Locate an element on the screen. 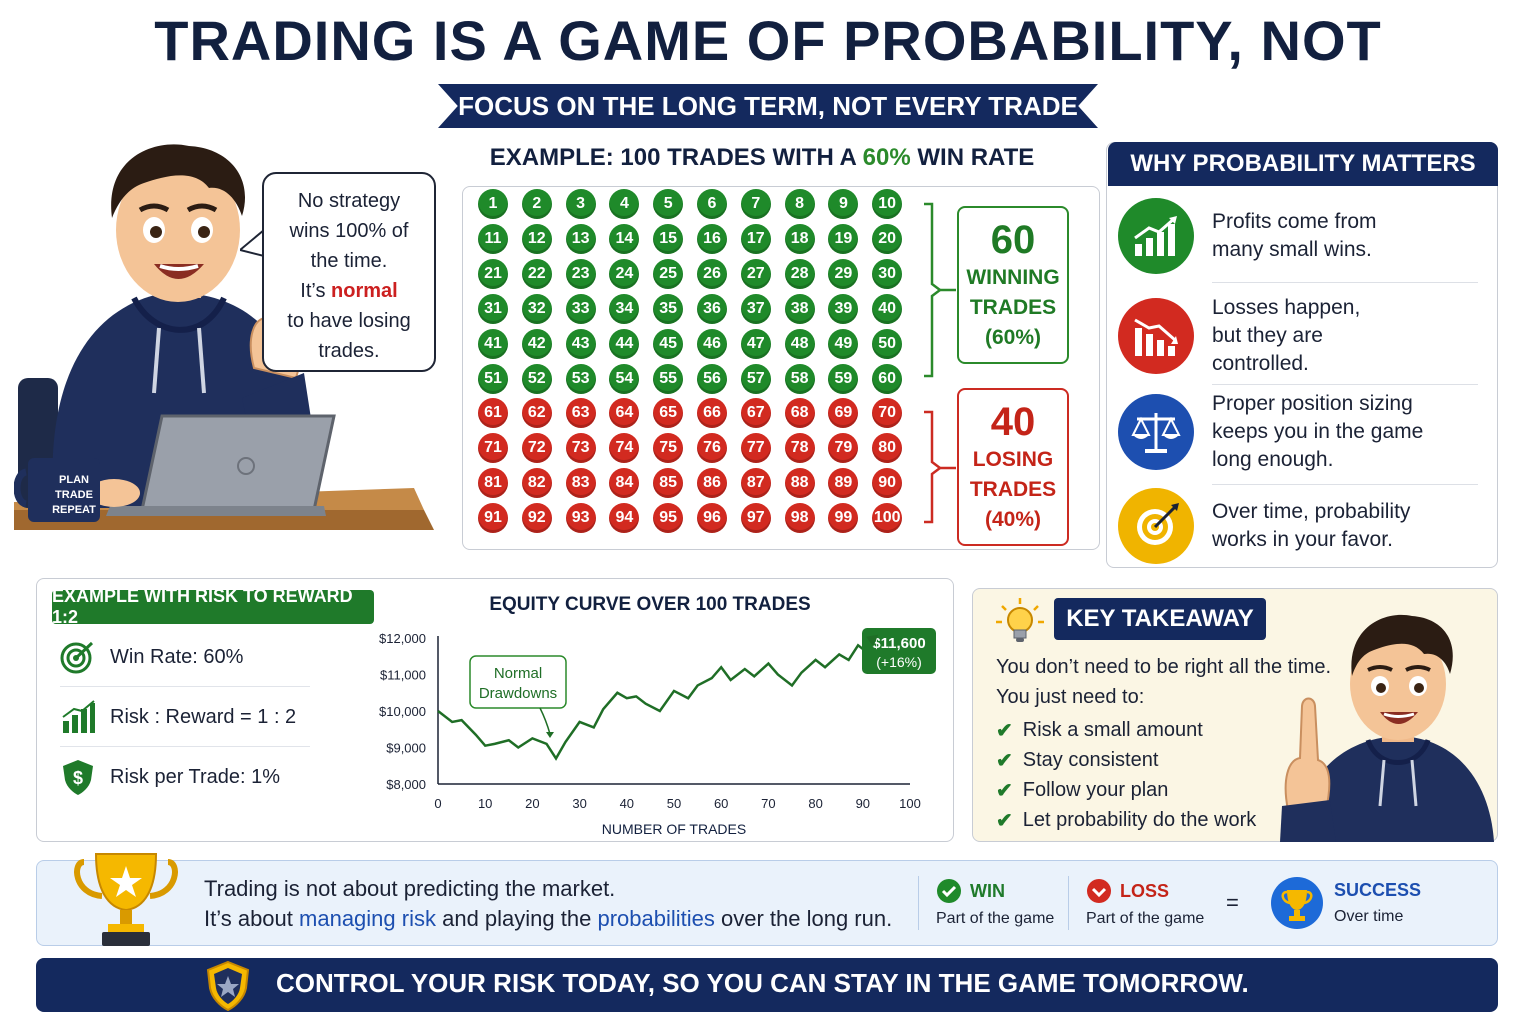 This screenshot has width=1536, height=1024. losing-trade-dot: 66 is located at coordinates (712, 413).